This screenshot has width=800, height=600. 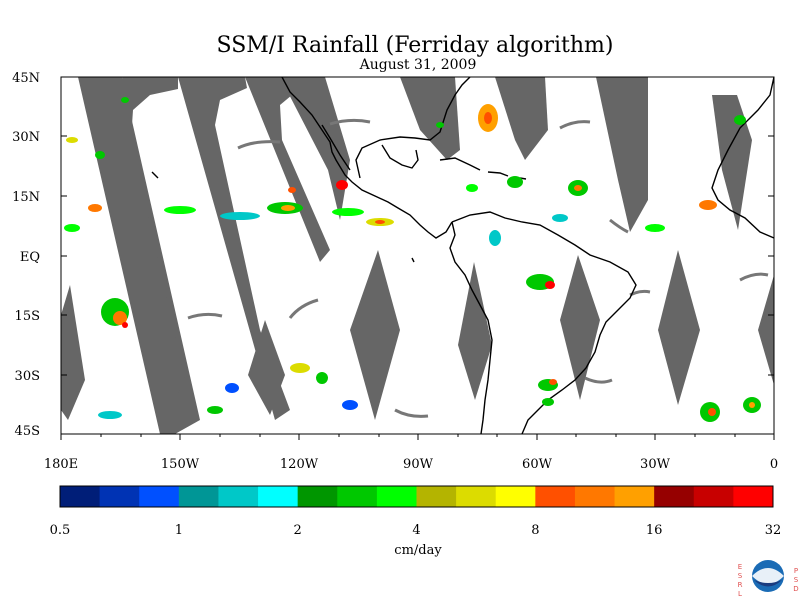 I want to click on coast-yucatan, so click(x=400, y=156).